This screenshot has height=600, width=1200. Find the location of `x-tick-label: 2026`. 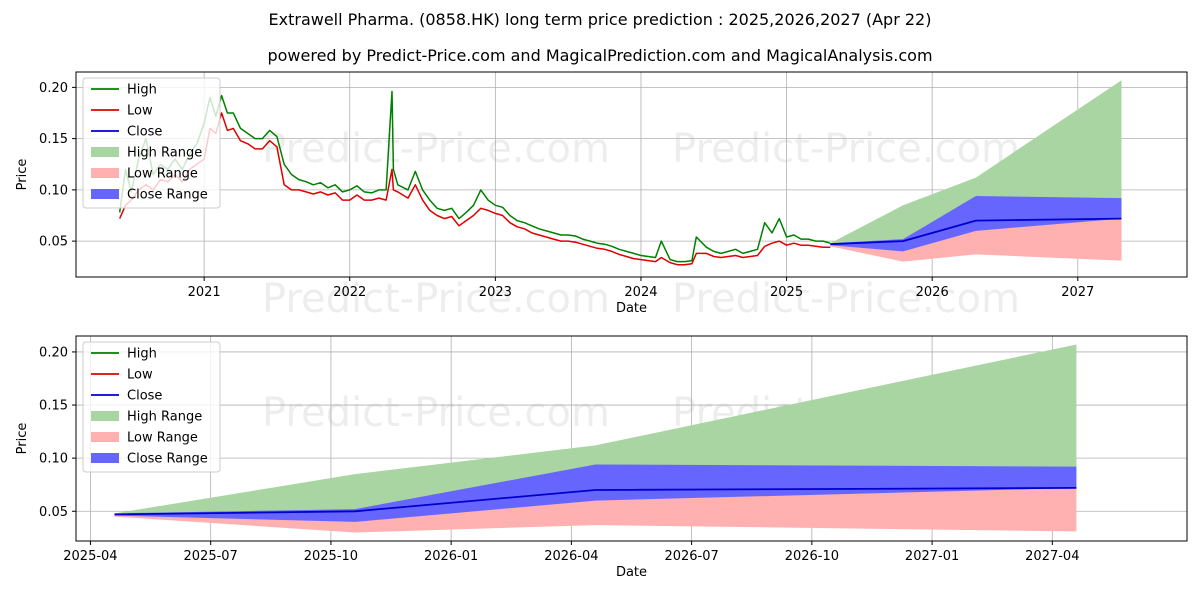

x-tick-label: 2026 is located at coordinates (932, 292).